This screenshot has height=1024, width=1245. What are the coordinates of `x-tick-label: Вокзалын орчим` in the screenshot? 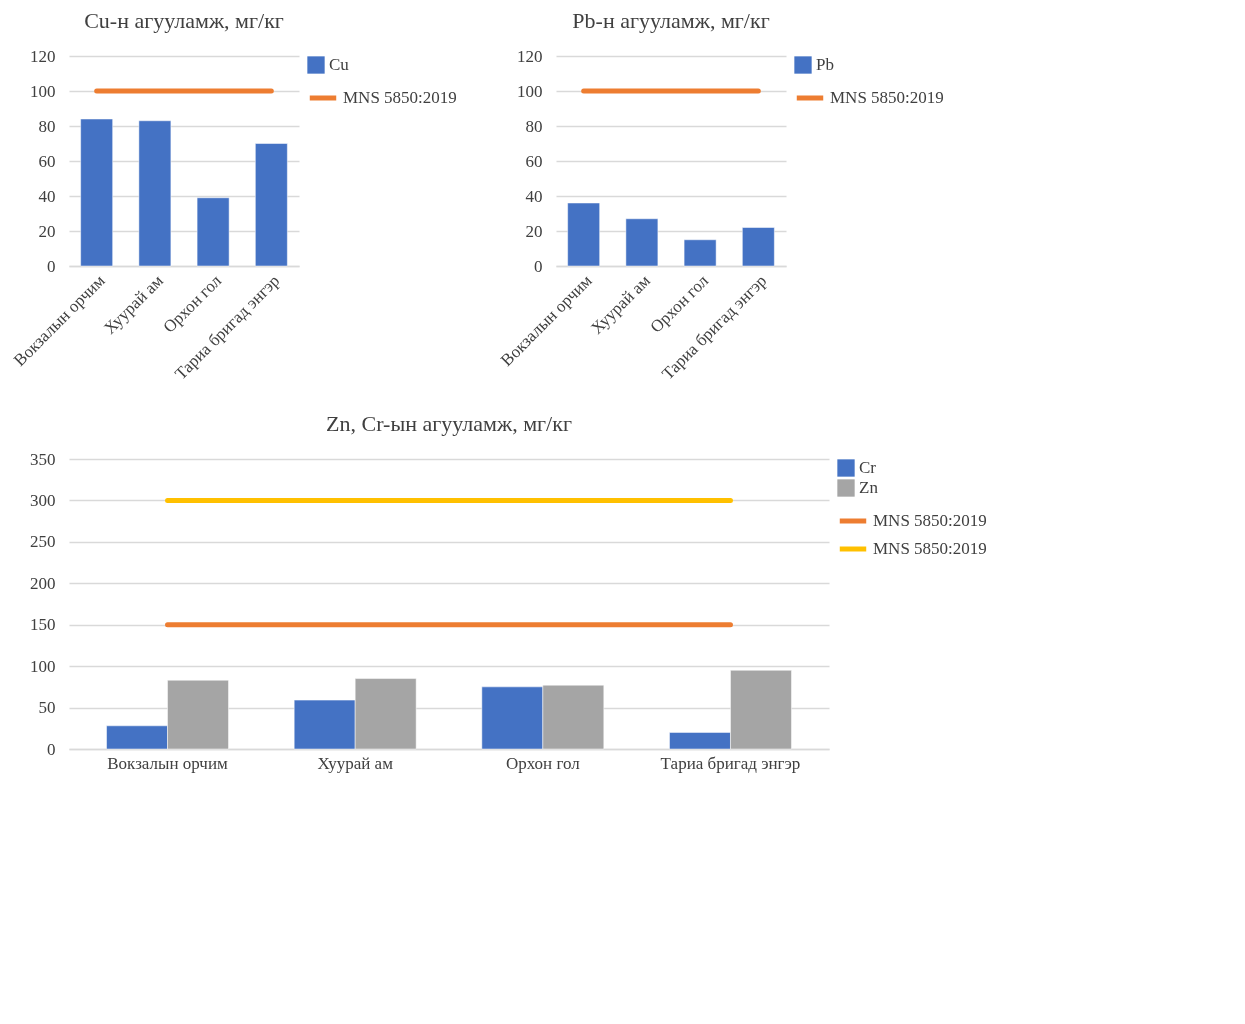 It's located at (168, 763).